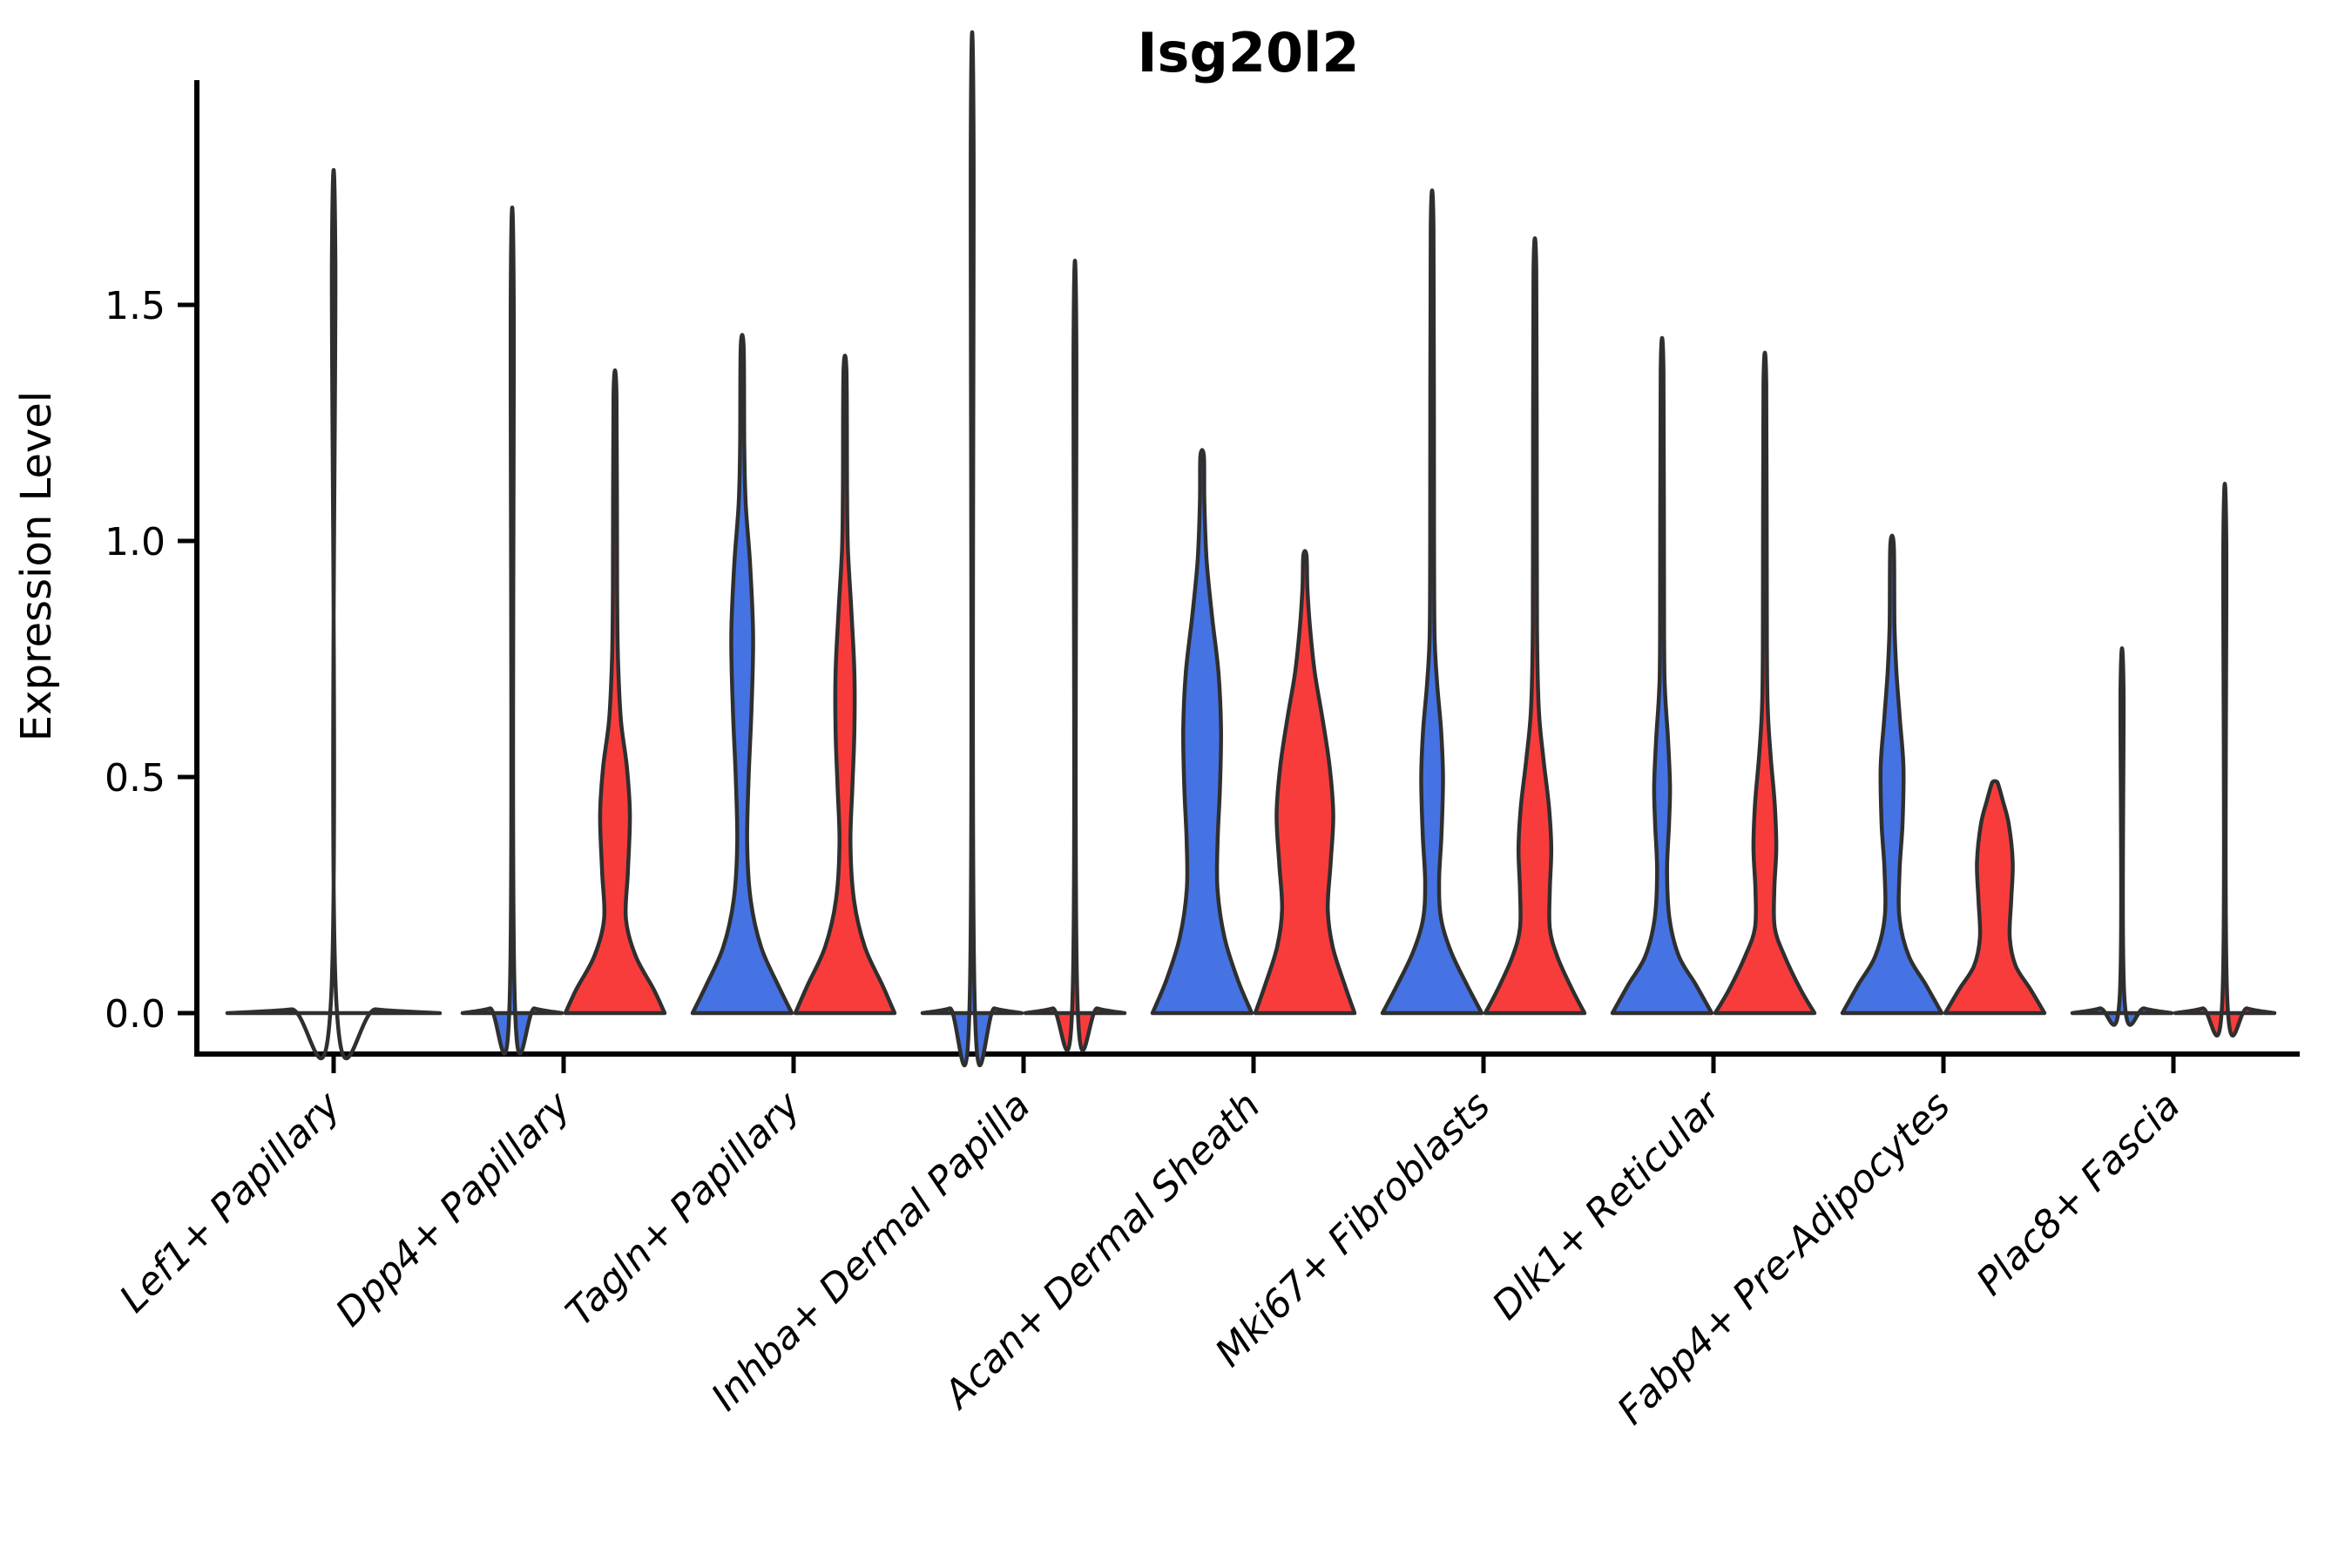  Describe the element at coordinates (135, 306) in the screenshot. I see `y-tick-label: 1.5` at that location.